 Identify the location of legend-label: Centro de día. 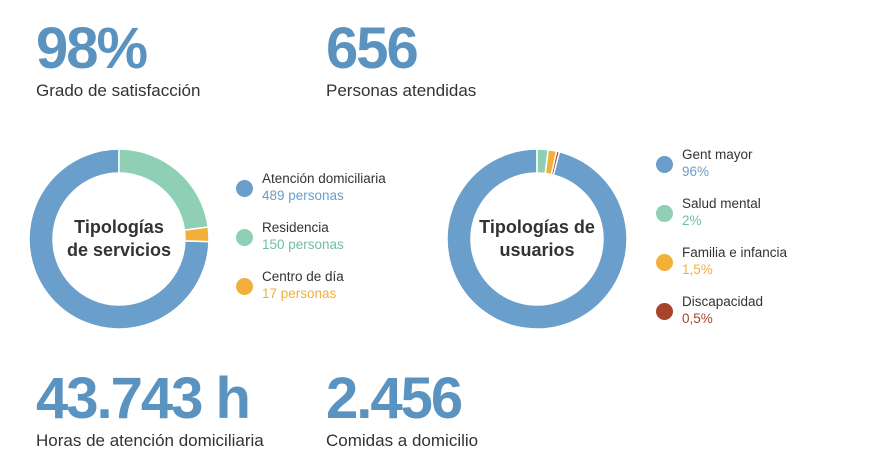
(303, 276).